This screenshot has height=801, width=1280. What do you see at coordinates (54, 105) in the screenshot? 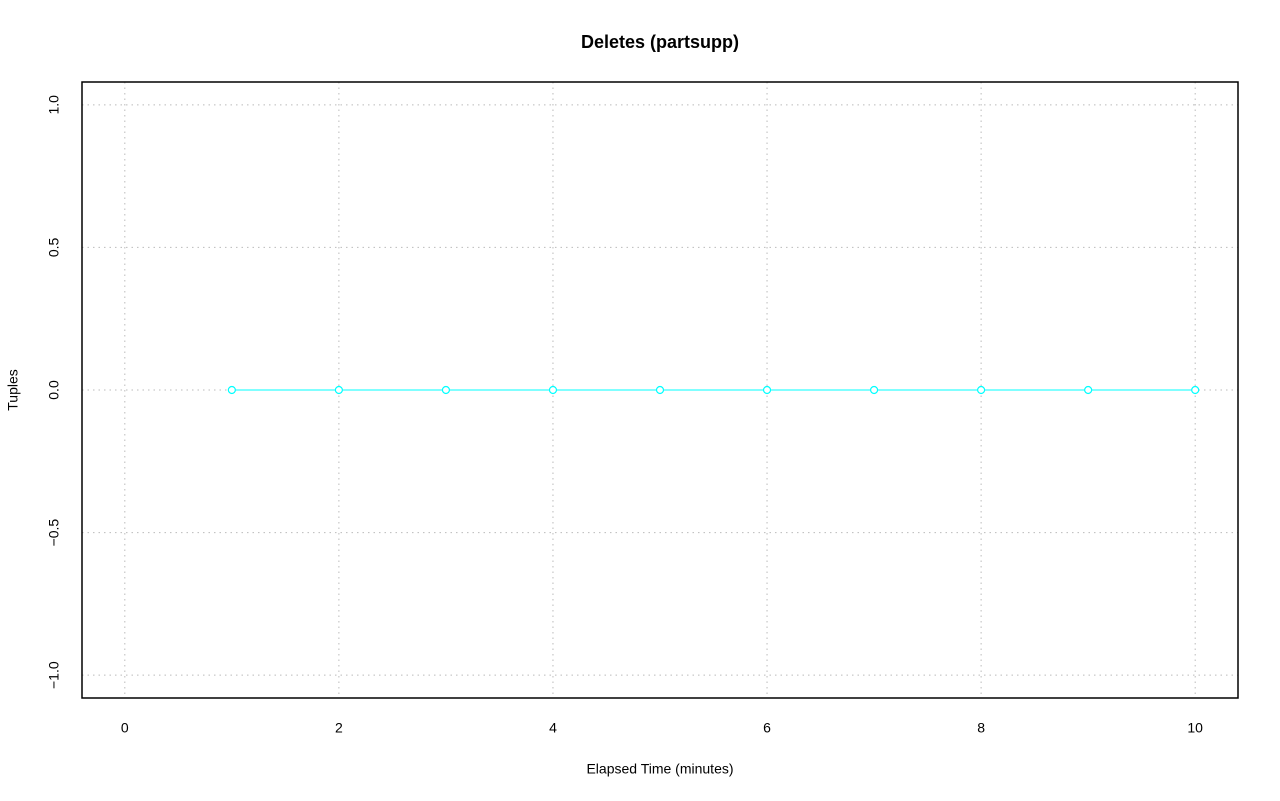
I see `y-tick-label: 1.0` at bounding box center [54, 105].